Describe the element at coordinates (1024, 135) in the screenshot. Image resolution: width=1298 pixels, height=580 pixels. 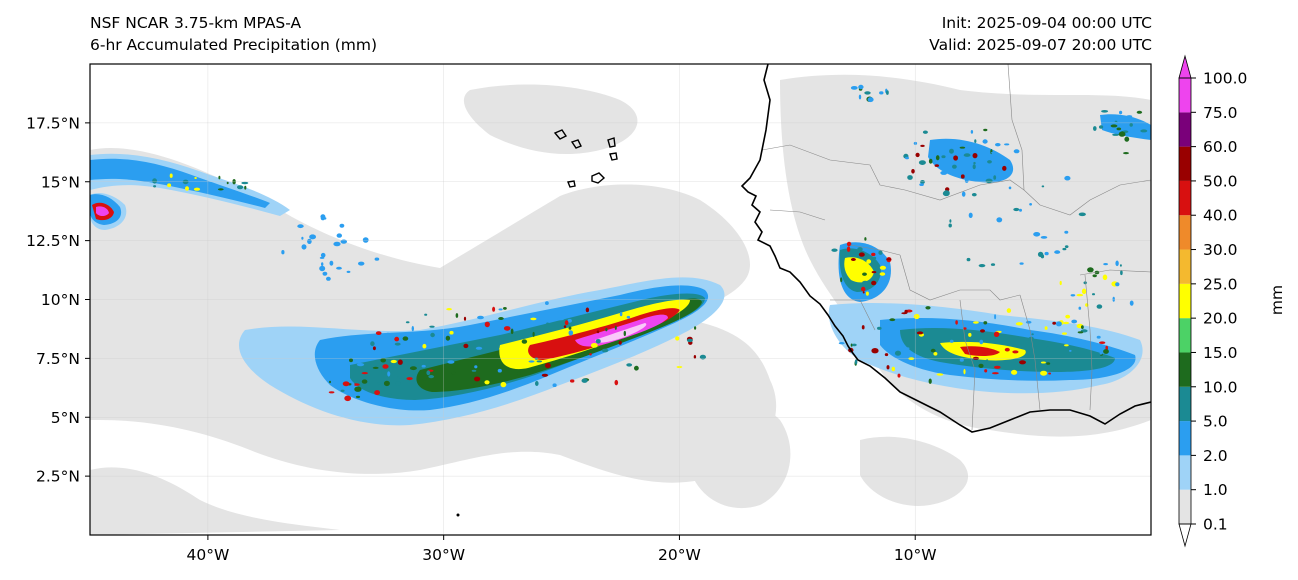
I see `border-line` at that location.